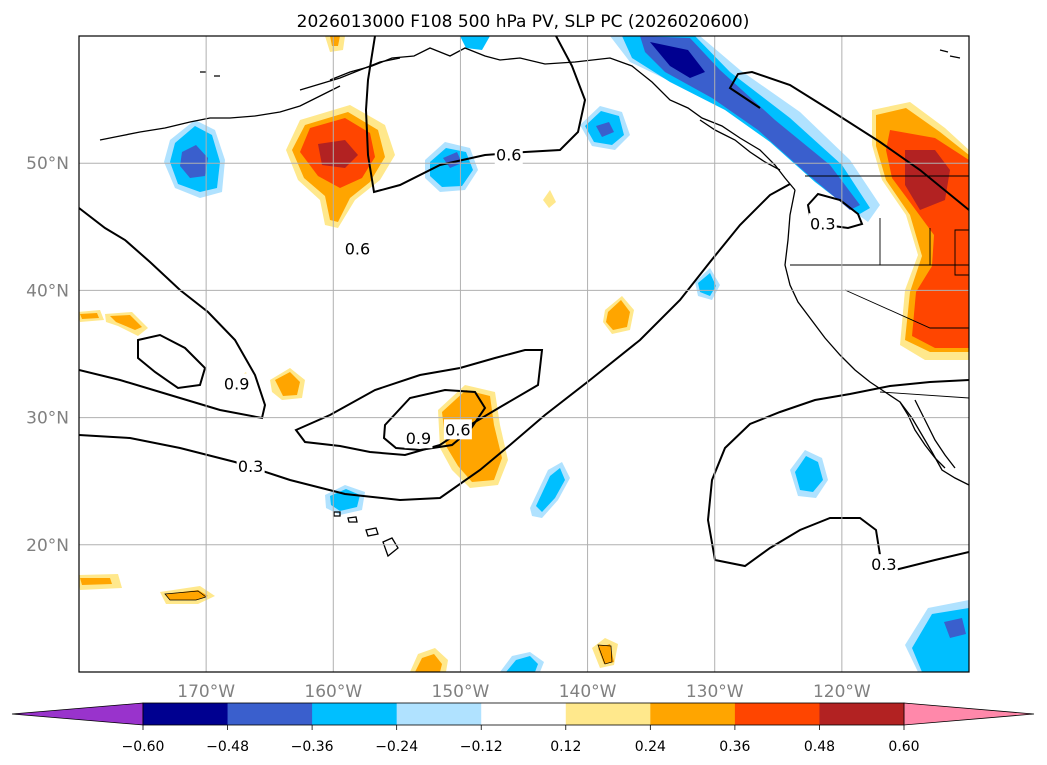 The height and width of the screenshot is (765, 1047). Describe the element at coordinates (565, 747) in the screenshot. I see `colorbar-tick-label: 0.12` at that location.